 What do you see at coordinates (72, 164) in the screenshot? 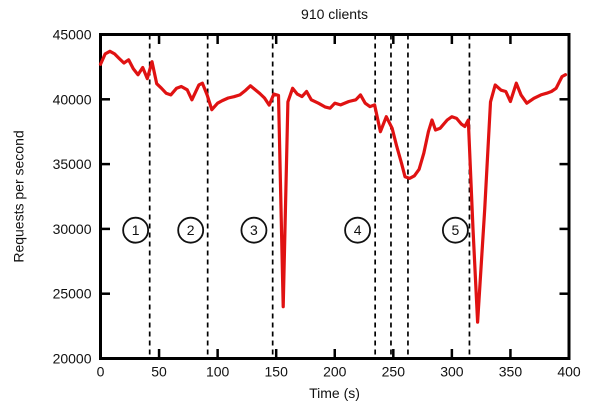
I see `y-tick-label: 35000` at bounding box center [72, 164].